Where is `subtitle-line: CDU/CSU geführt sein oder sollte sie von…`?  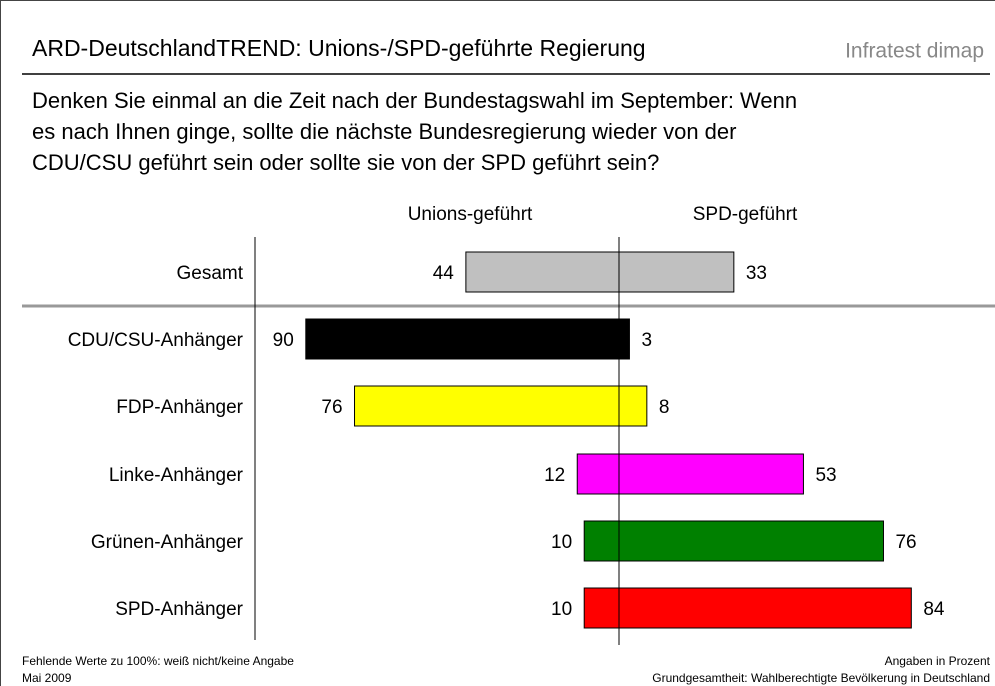 subtitle-line: CDU/CSU geführt sein oder sollte sie von… is located at coordinates (345, 162).